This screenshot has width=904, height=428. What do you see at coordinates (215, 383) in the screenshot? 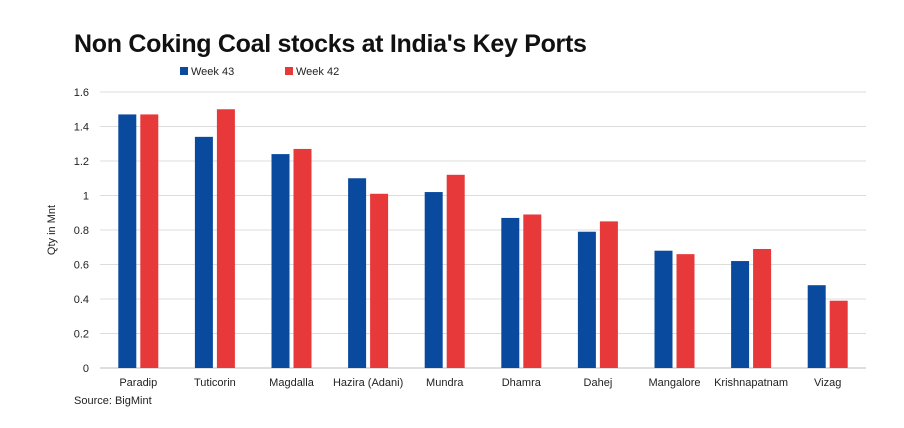
I see `x-tick-label: Tuticorin` at bounding box center [215, 383].